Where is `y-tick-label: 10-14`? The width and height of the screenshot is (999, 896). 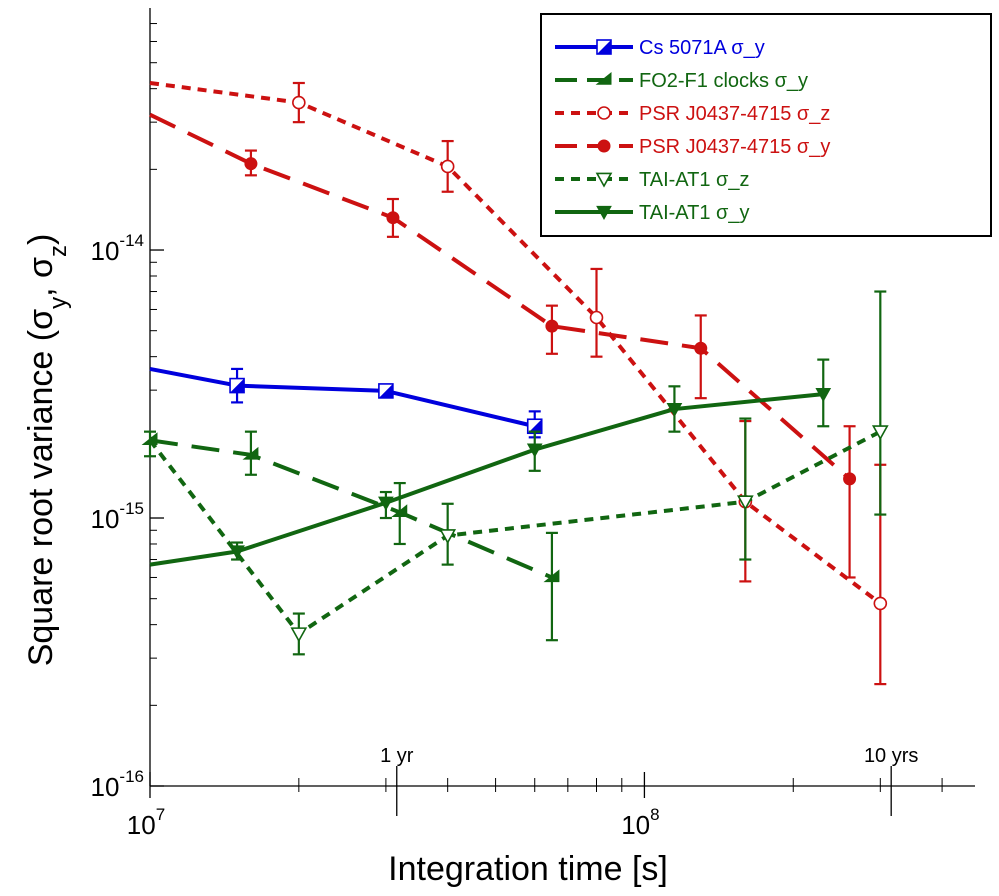
y-tick-label: 10-14 is located at coordinates (118, 248).